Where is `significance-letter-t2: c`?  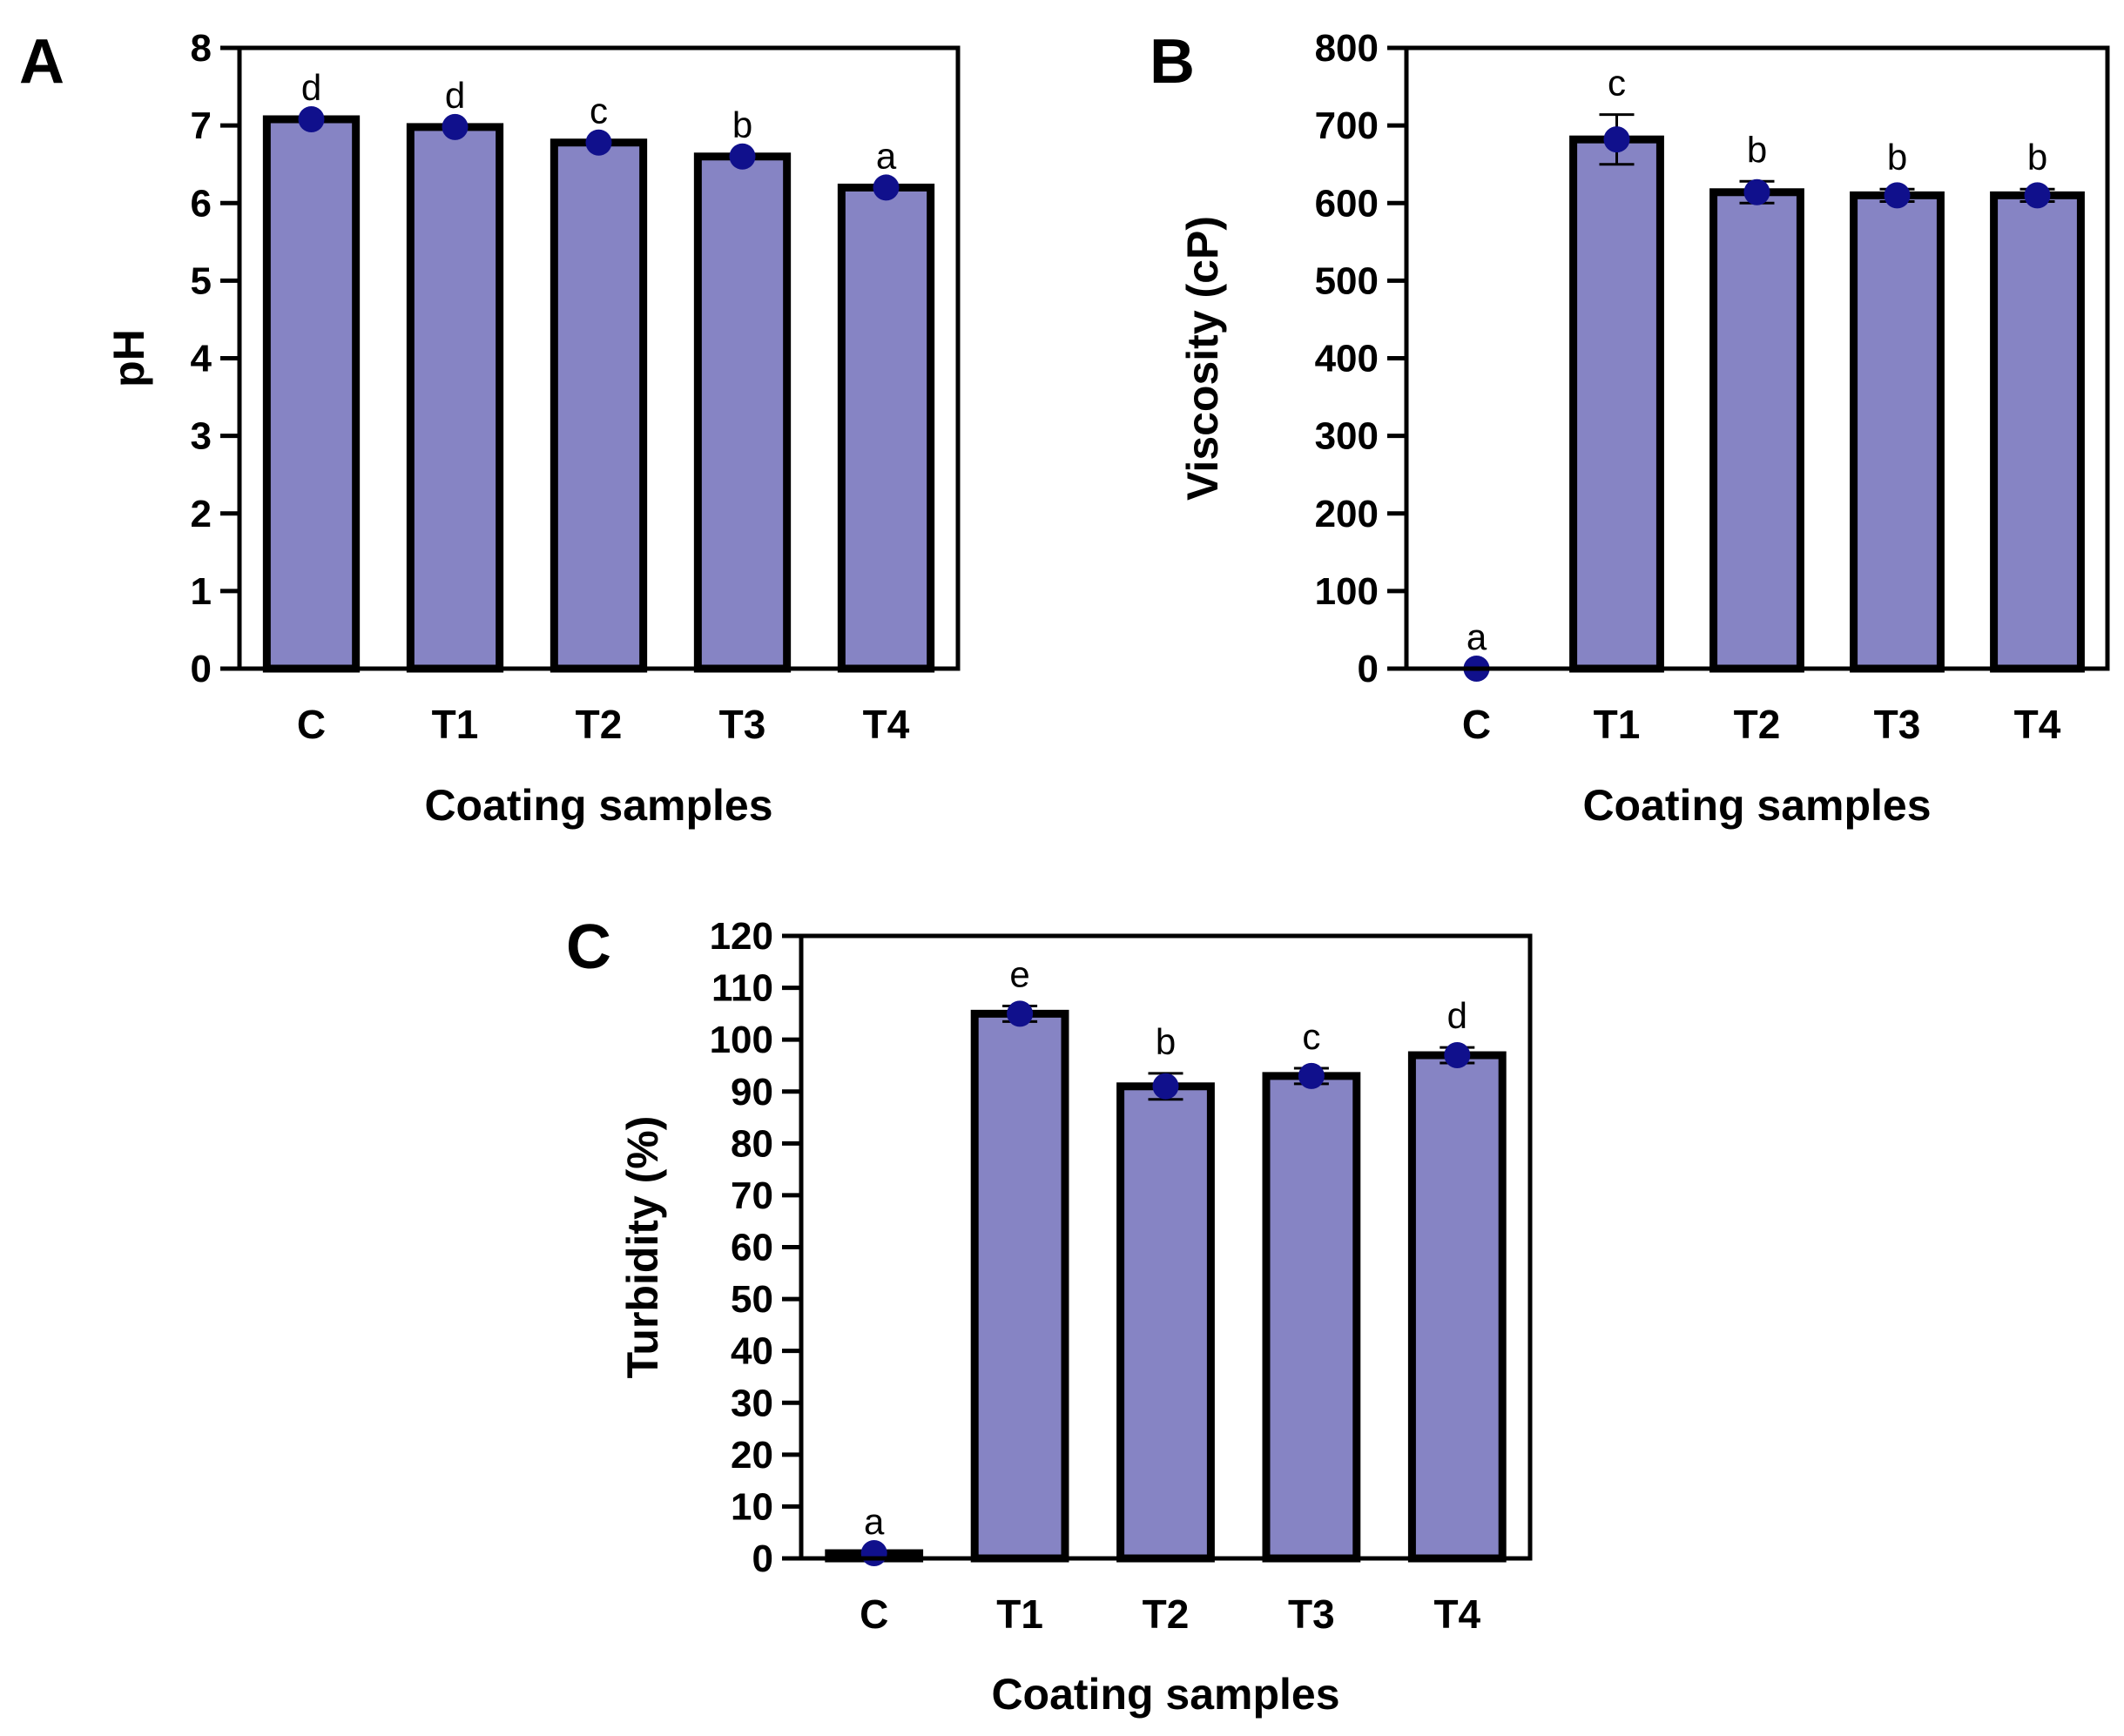 significance-letter-t2: c is located at coordinates (599, 111).